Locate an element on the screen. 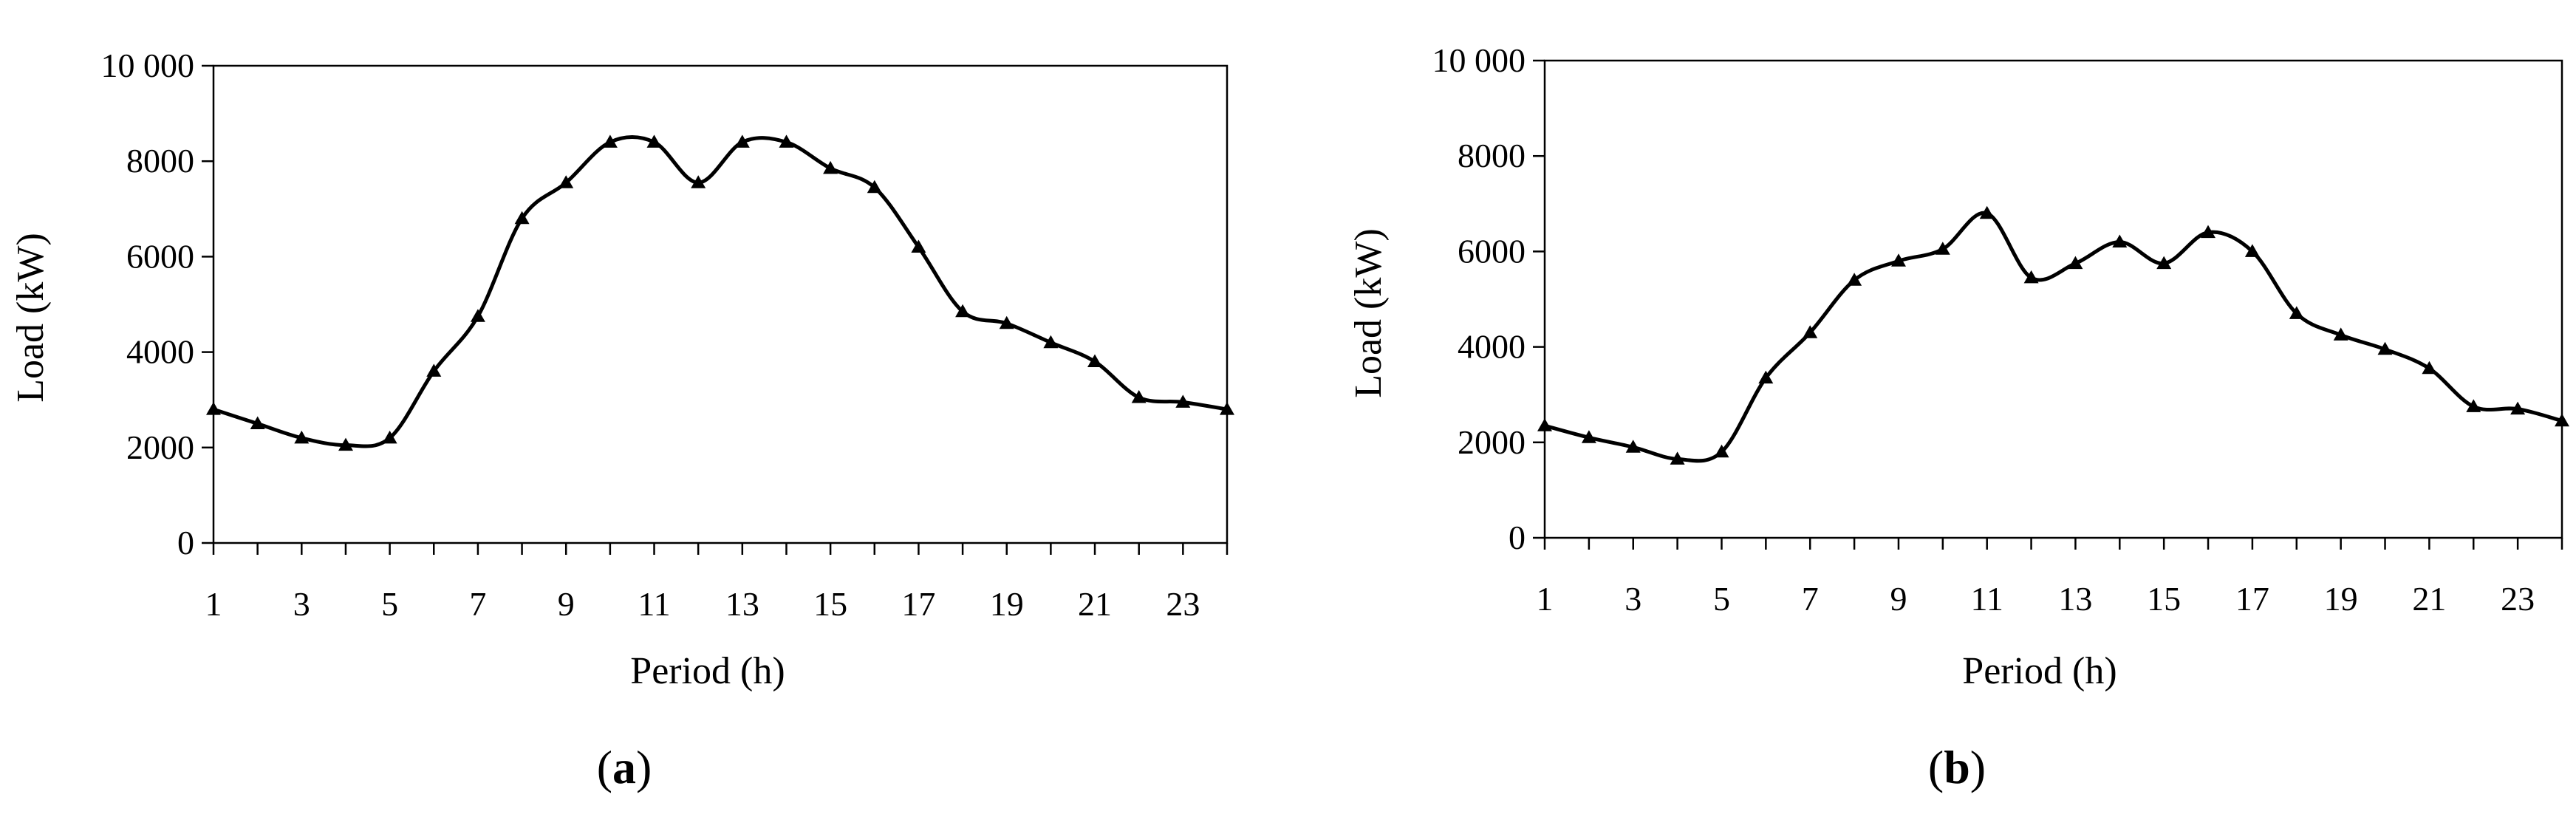 This screenshot has width=2576, height=820. panel-letter-a: a is located at coordinates (624, 767).